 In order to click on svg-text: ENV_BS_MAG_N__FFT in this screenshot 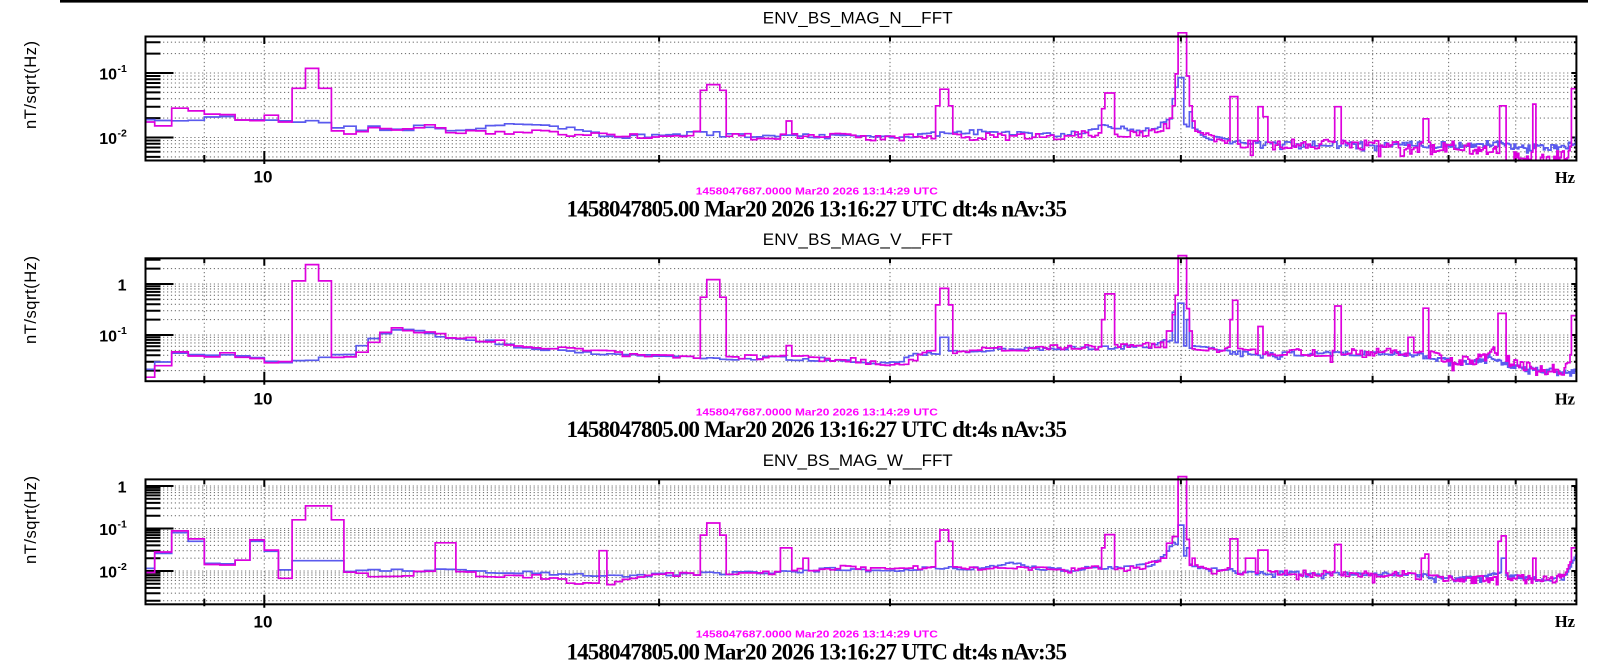, I will do `click(858, 18)`.